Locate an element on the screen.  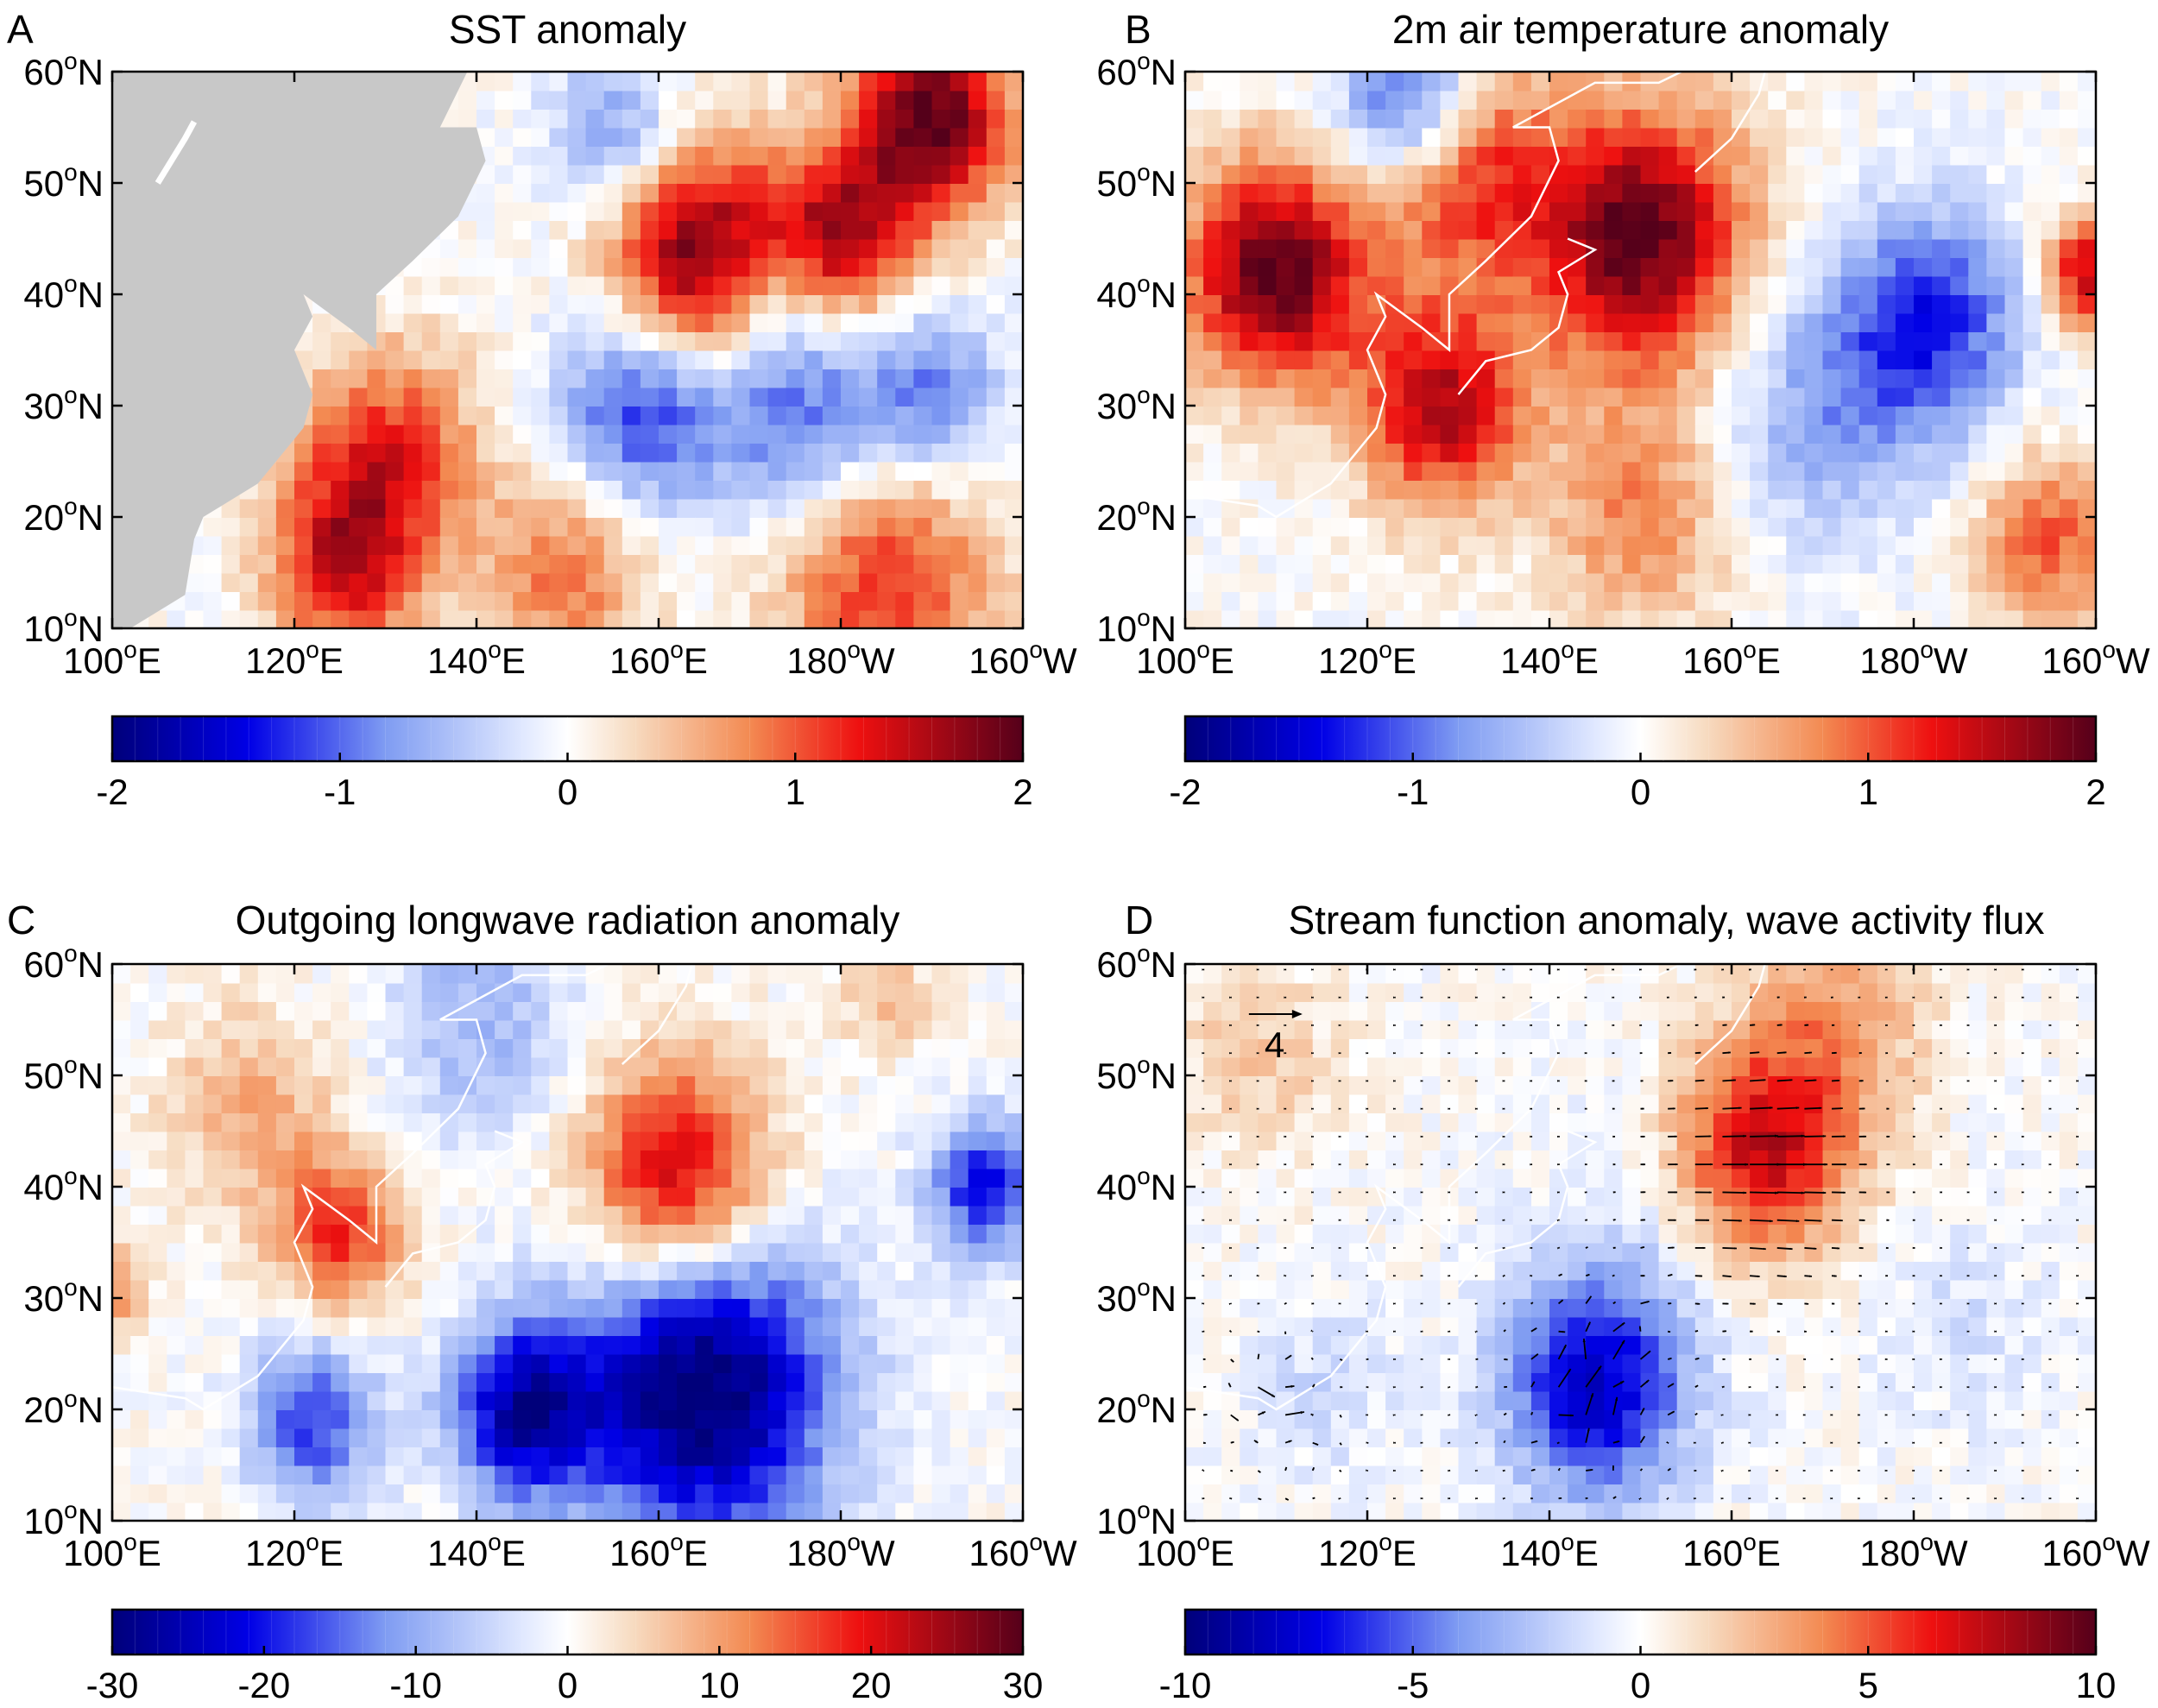
colorbar-tick-label: -2 is located at coordinates (1185, 792).